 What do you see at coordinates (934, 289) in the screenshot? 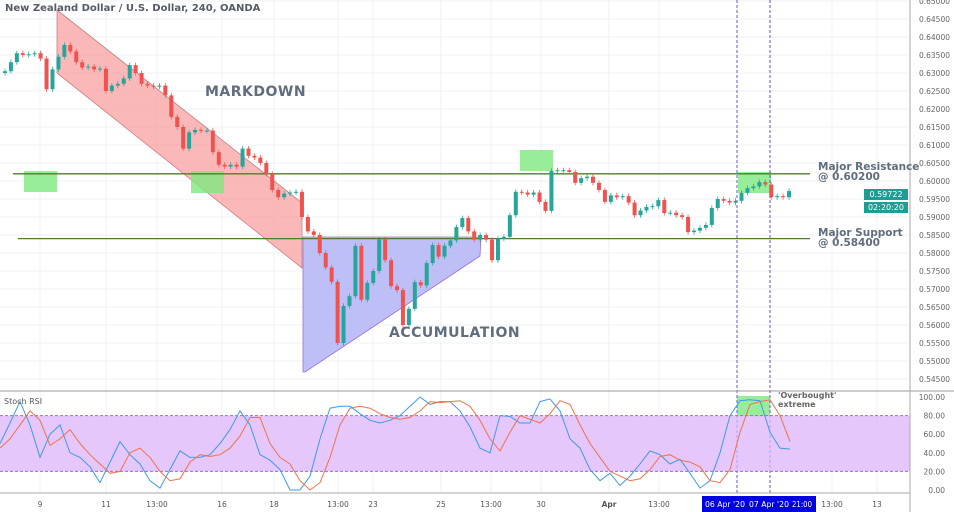
I see `price-tick-label: 0.57000` at bounding box center [934, 289].